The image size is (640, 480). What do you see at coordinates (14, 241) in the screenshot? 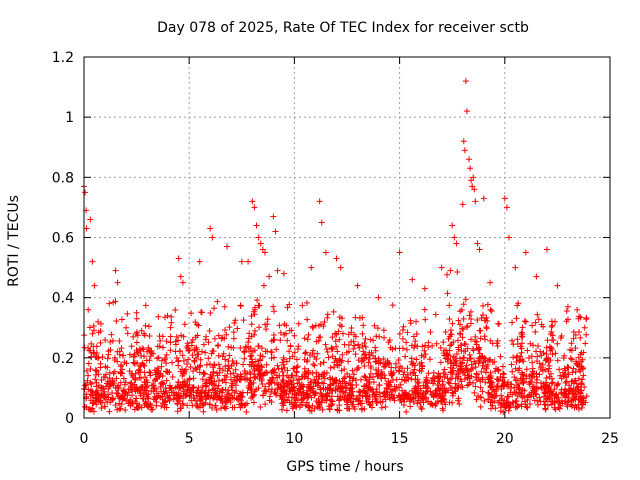
I see `y-axis-label: ROTI / TECUs` at bounding box center [14, 241].